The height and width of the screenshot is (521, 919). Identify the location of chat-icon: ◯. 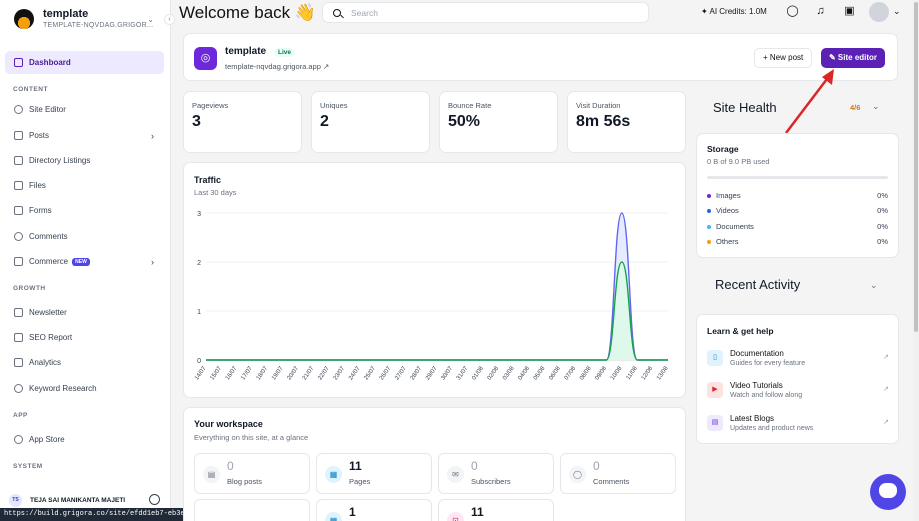
(792, 11).